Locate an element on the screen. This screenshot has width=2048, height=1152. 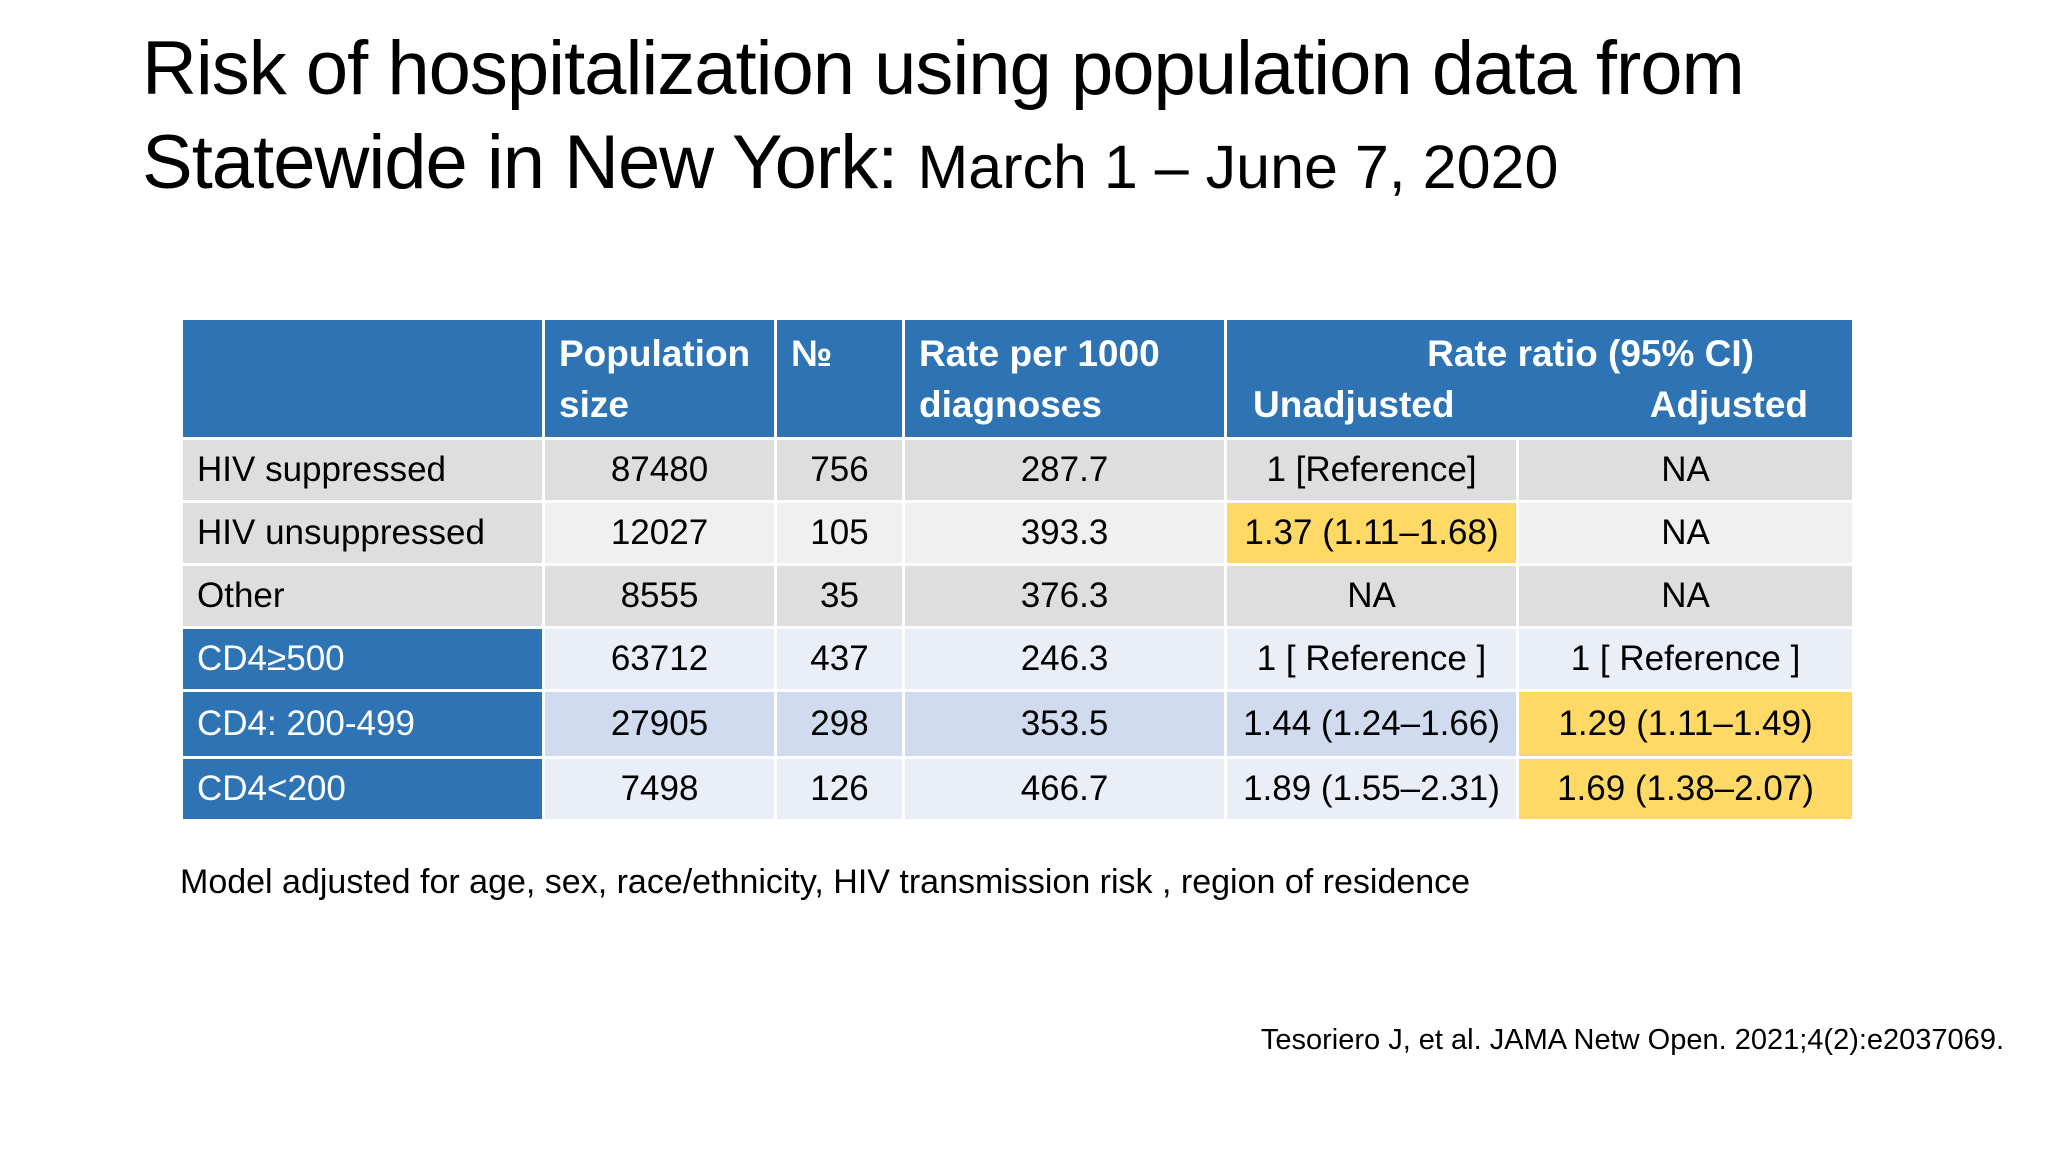
cell-unadjusted: 1.89 (1.55–2.31) is located at coordinates (1371, 789).